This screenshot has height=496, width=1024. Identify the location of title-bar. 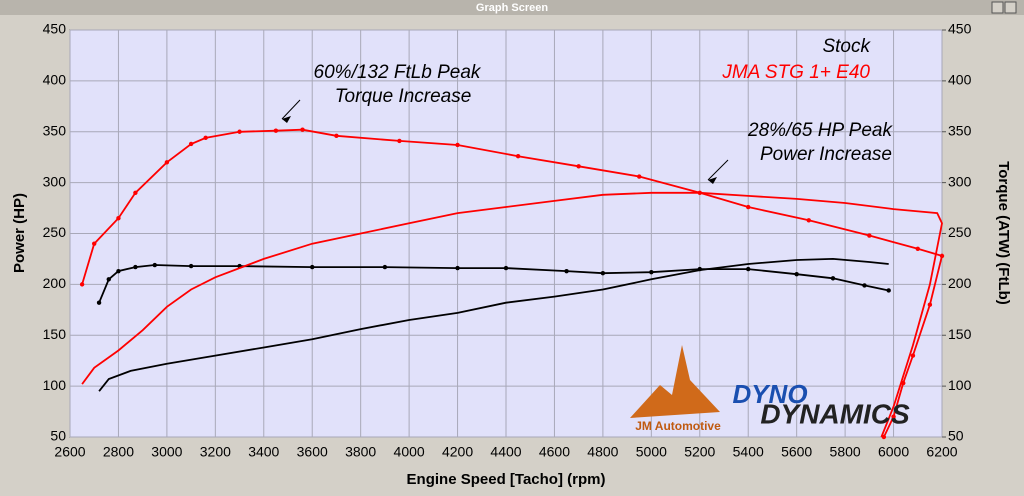
(512, 7).